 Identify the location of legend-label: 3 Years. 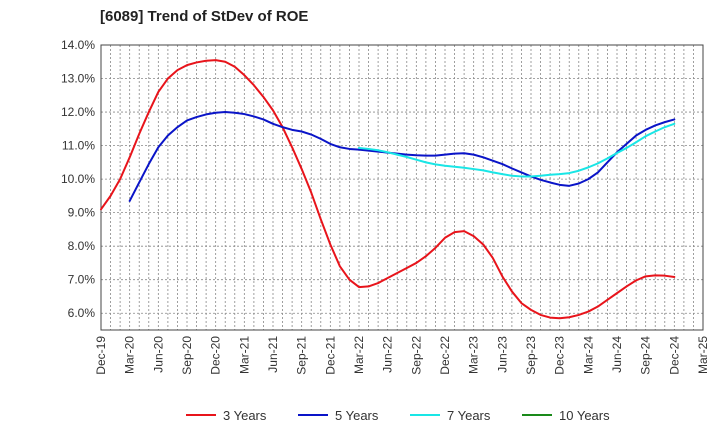
(245, 415).